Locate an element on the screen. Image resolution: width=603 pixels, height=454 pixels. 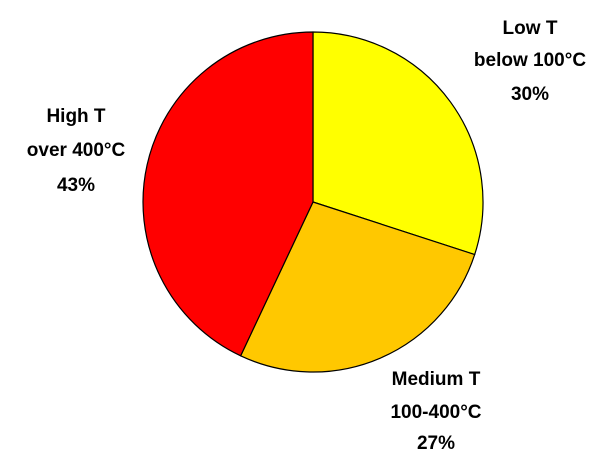
label-high-t: High T over 400°C 43% is located at coordinates (76, 151).